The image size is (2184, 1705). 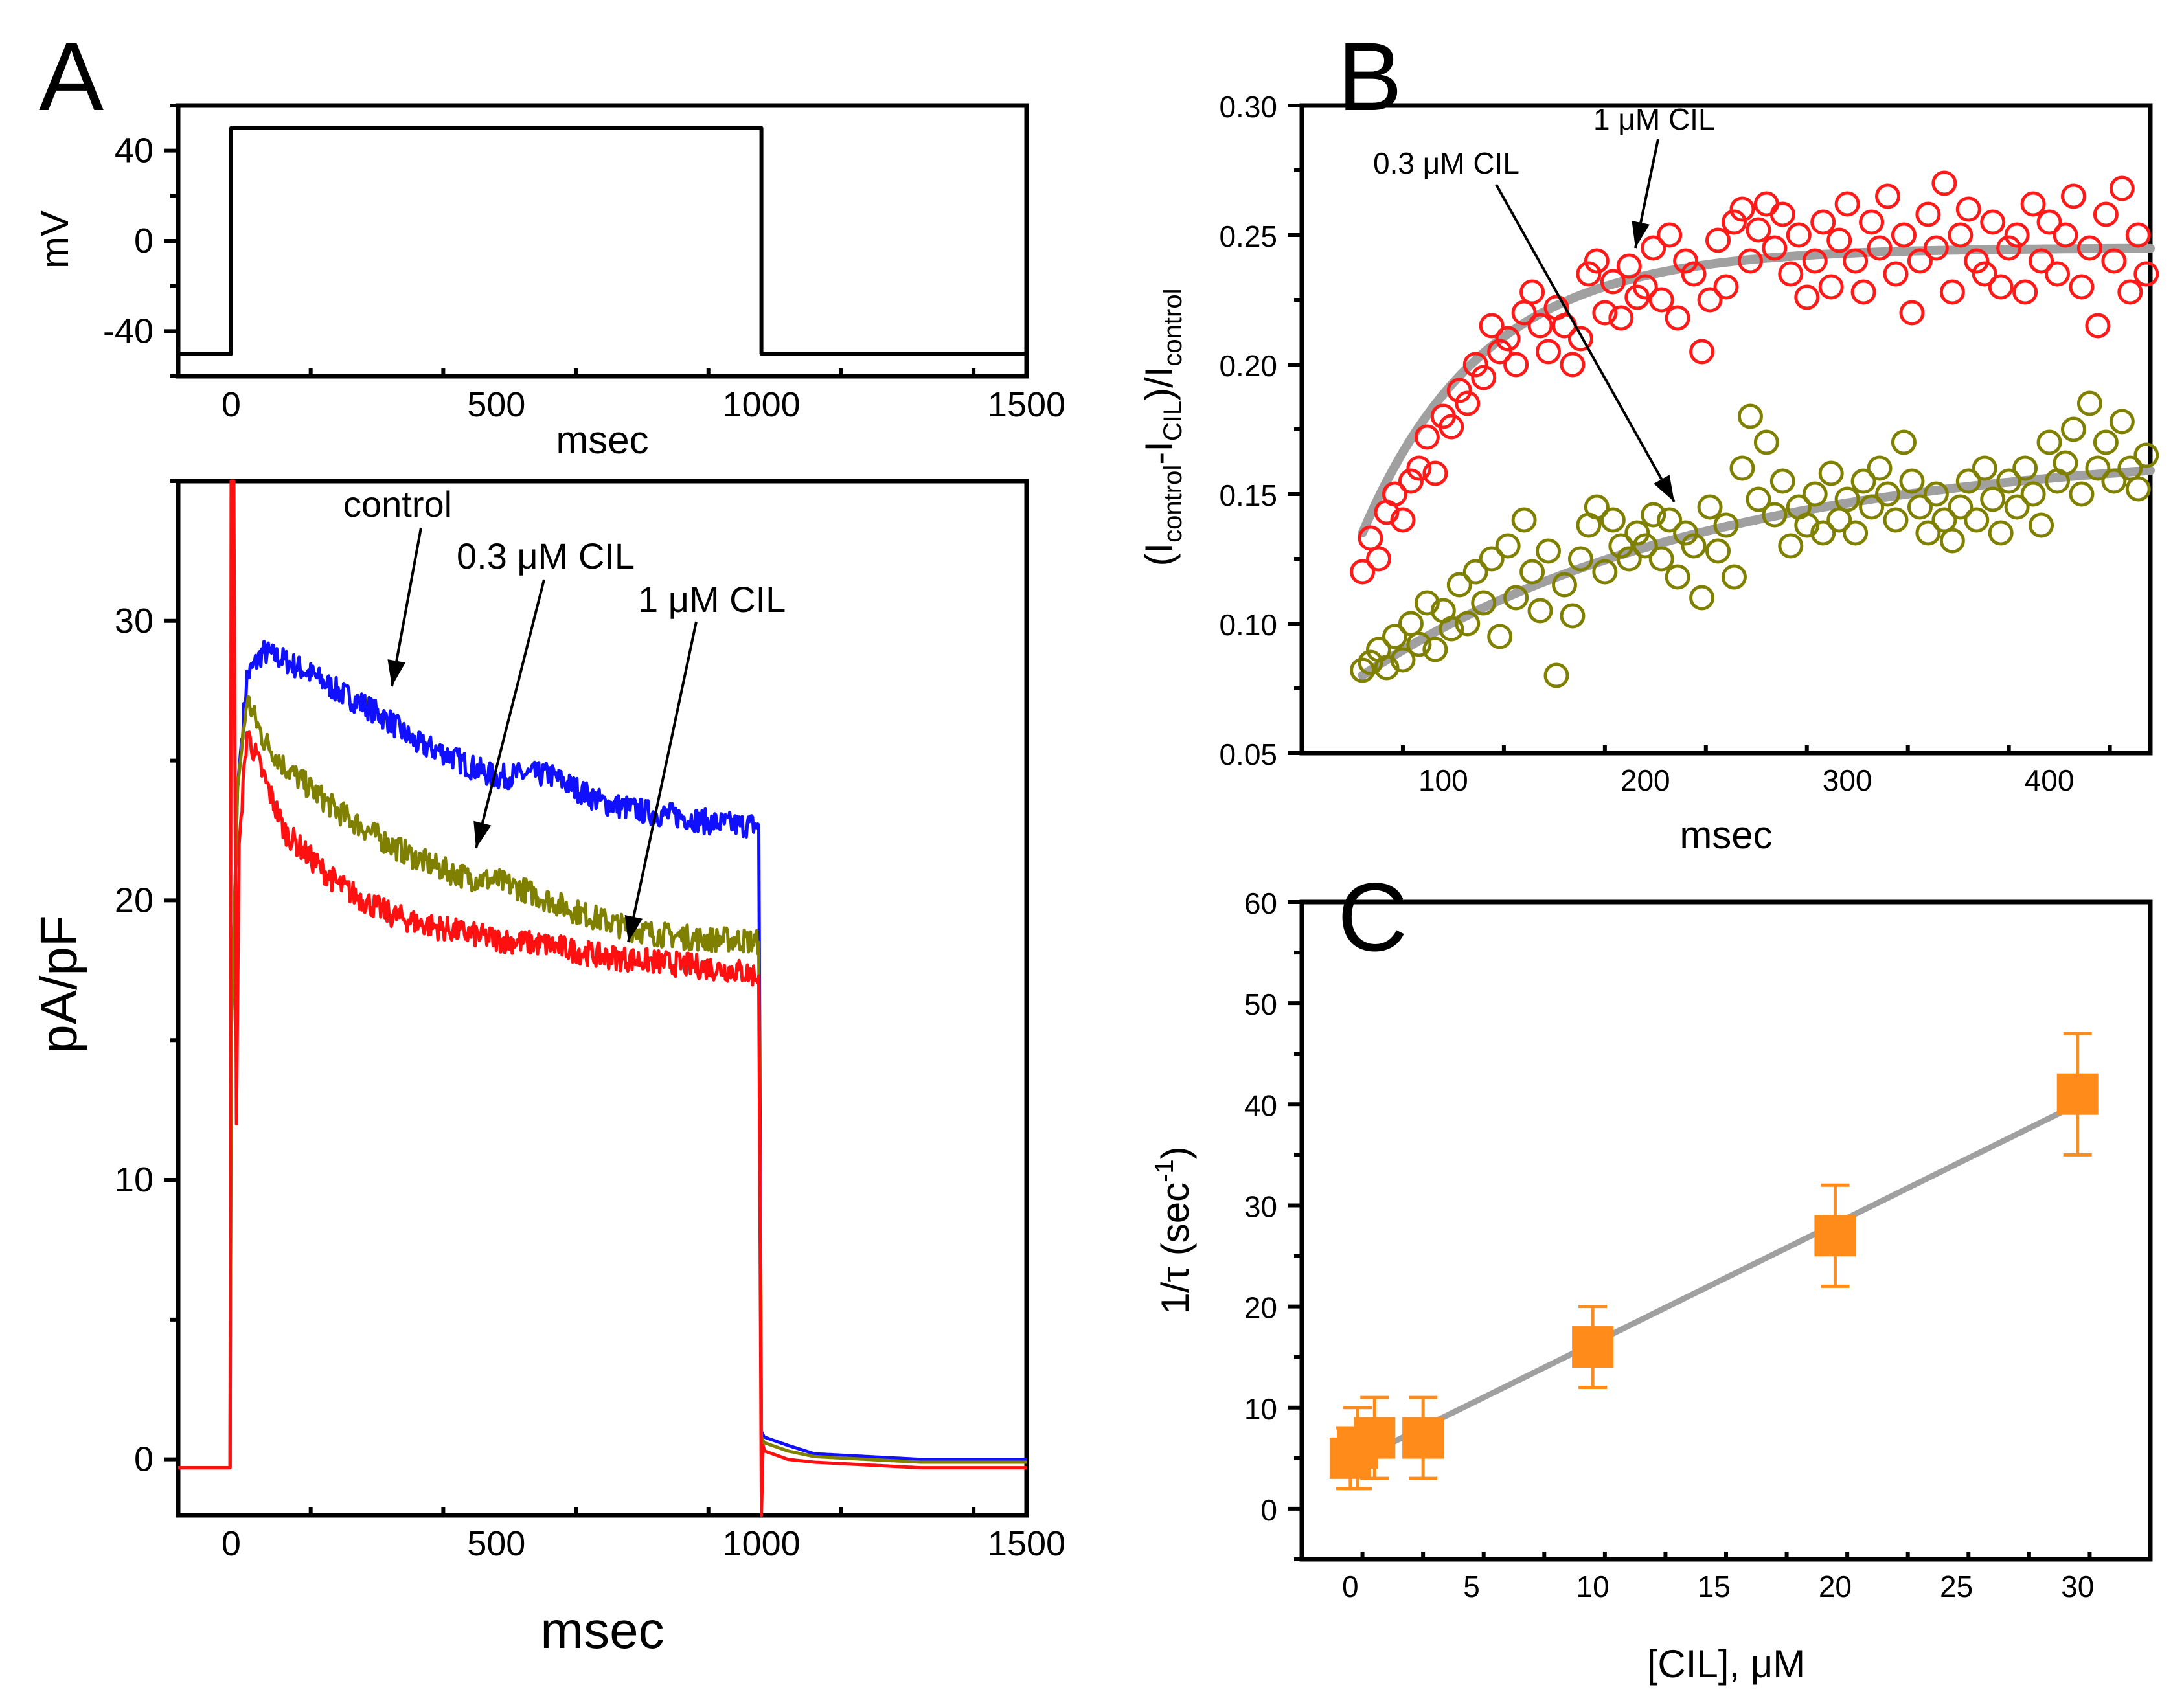 I want to click on panel-a-bottom-arrows, so click(x=543, y=735).